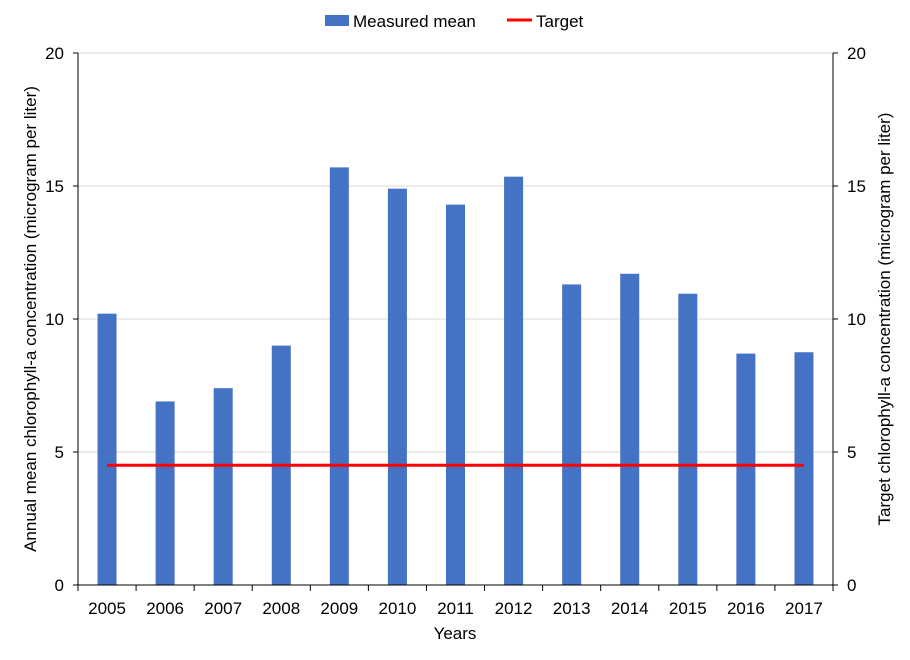  I want to click on y2-tick-label: 5, so click(851, 452).